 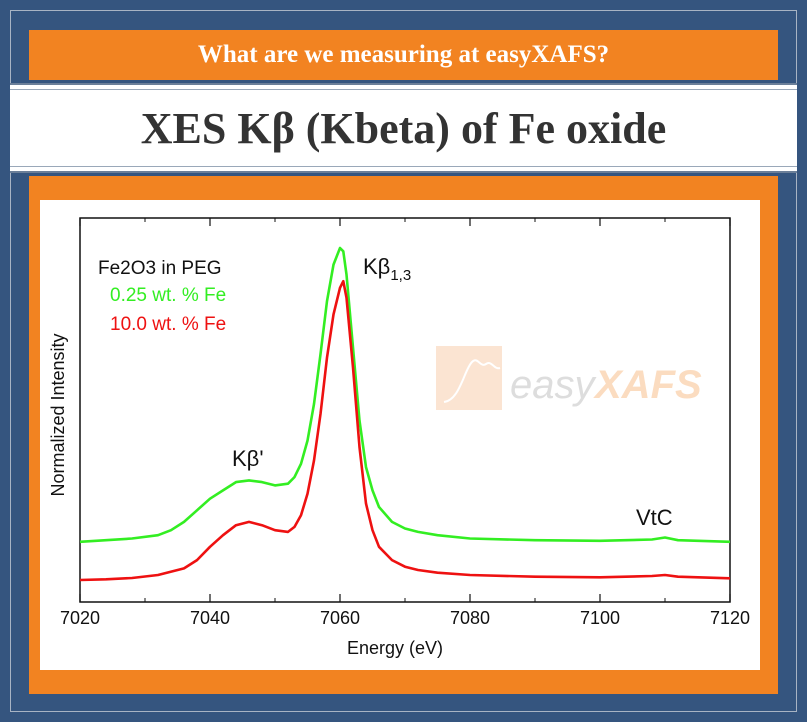 What do you see at coordinates (553, 385) in the screenshot?
I see `watermark-text-easy: easy` at bounding box center [553, 385].